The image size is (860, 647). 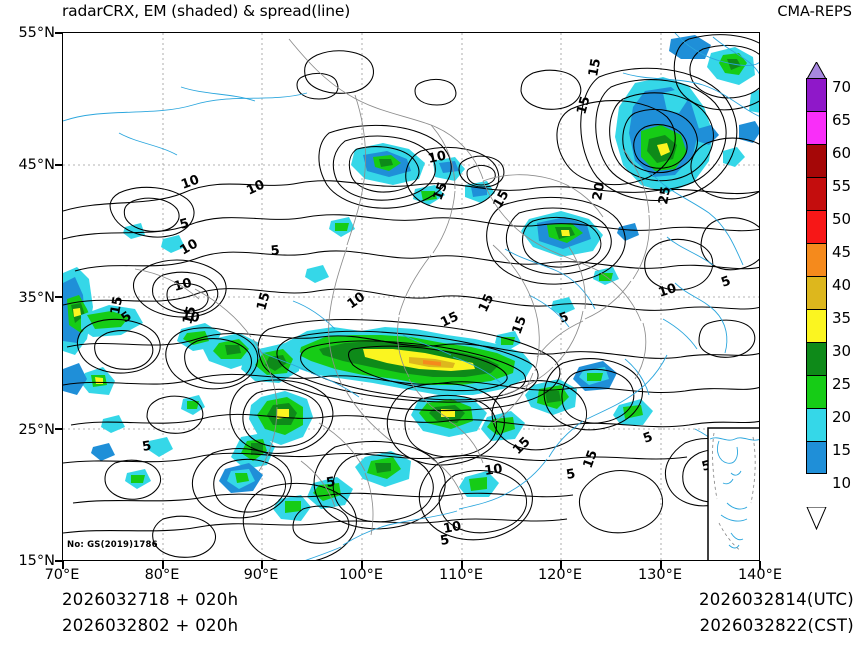 What do you see at coordinates (842, 483) in the screenshot?
I see `colorbar-tick-label: 10` at bounding box center [842, 483].